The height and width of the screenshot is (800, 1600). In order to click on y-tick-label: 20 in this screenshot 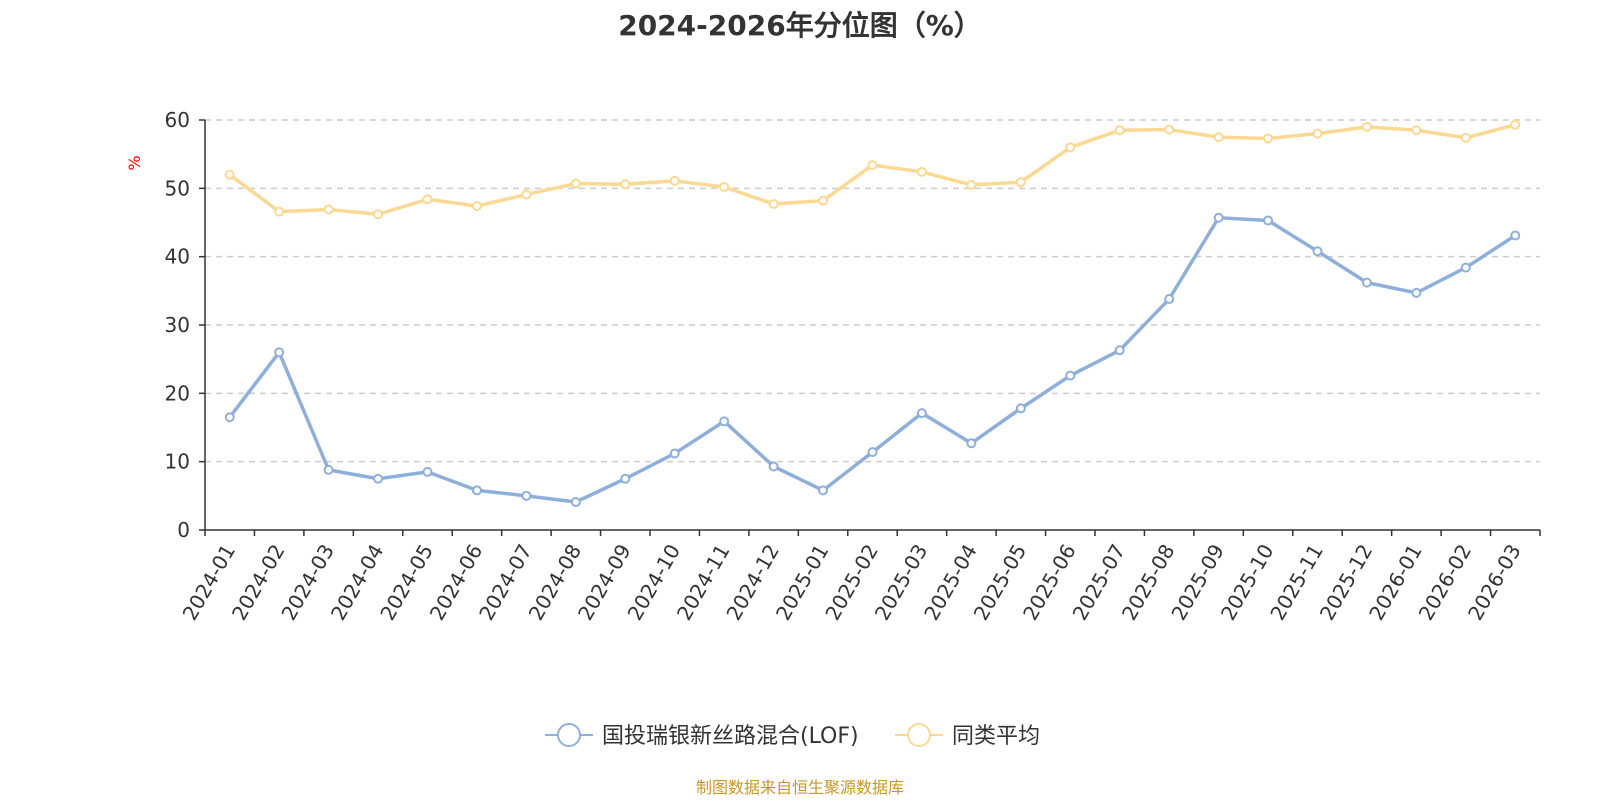, I will do `click(177, 393)`.